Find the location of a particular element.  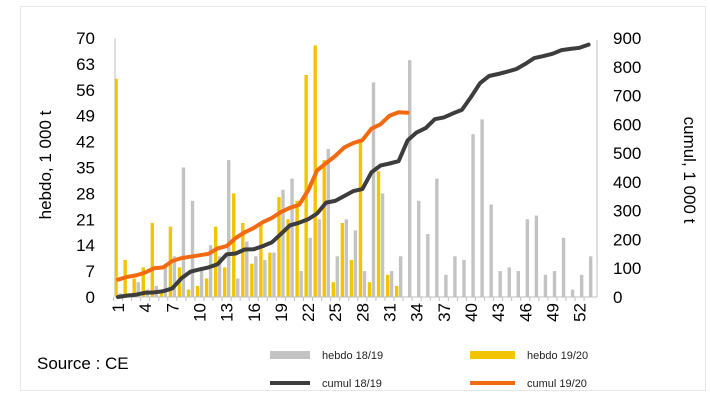

x-tick-label: 31 is located at coordinates (390, 312).